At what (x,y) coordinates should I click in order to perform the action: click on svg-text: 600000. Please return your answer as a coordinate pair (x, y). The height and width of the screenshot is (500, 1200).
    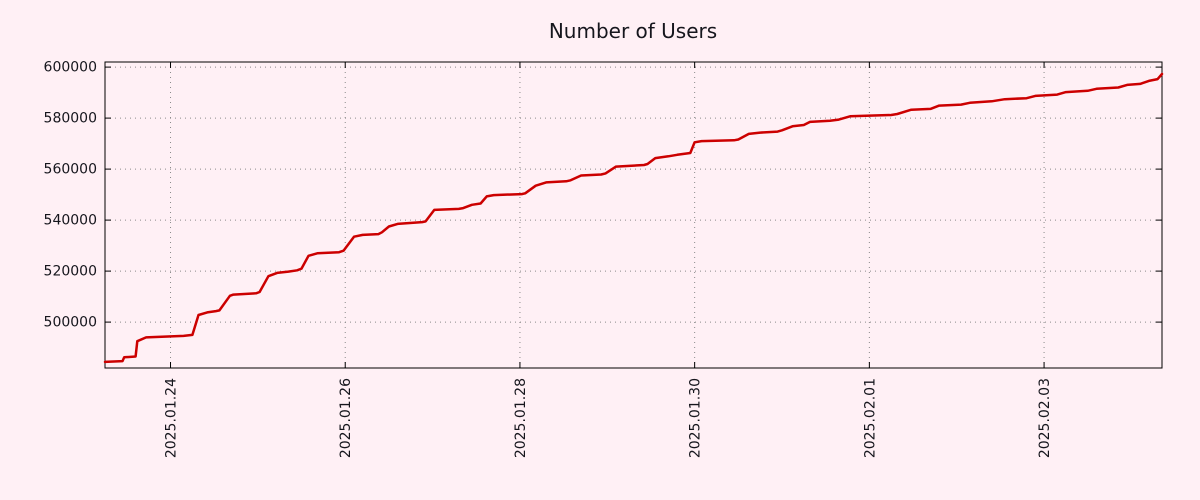
    Looking at the image, I should click on (70, 68).